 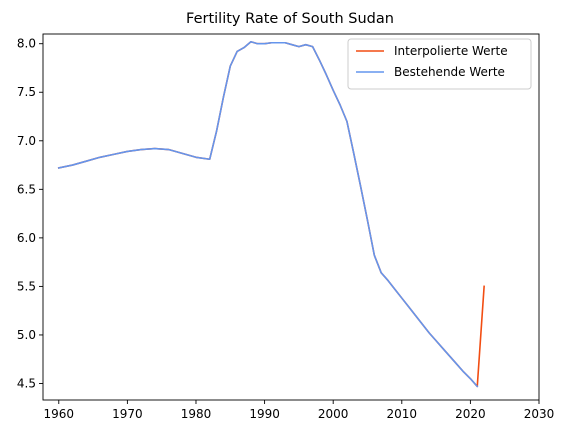 I want to click on legend-label: Interpolierte Werte, so click(x=451, y=51).